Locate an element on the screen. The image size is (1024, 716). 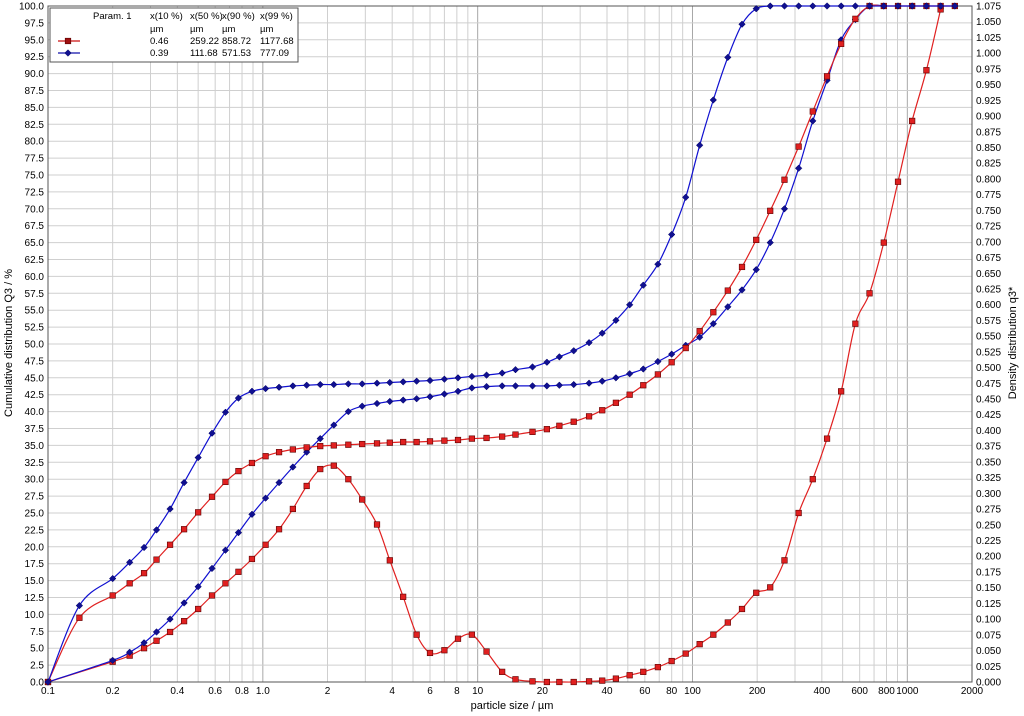
y-left-tick-label: 7.5 is located at coordinates (37, 632).